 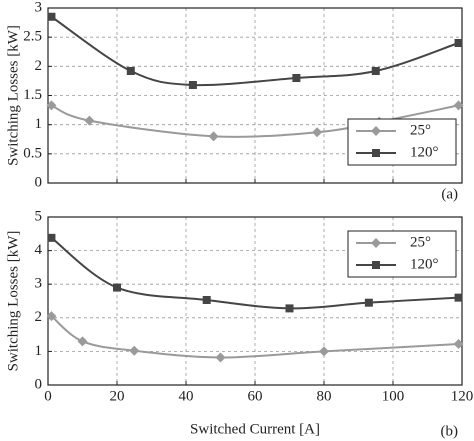 I want to click on y-tick-label: 5, so click(x=39, y=216).